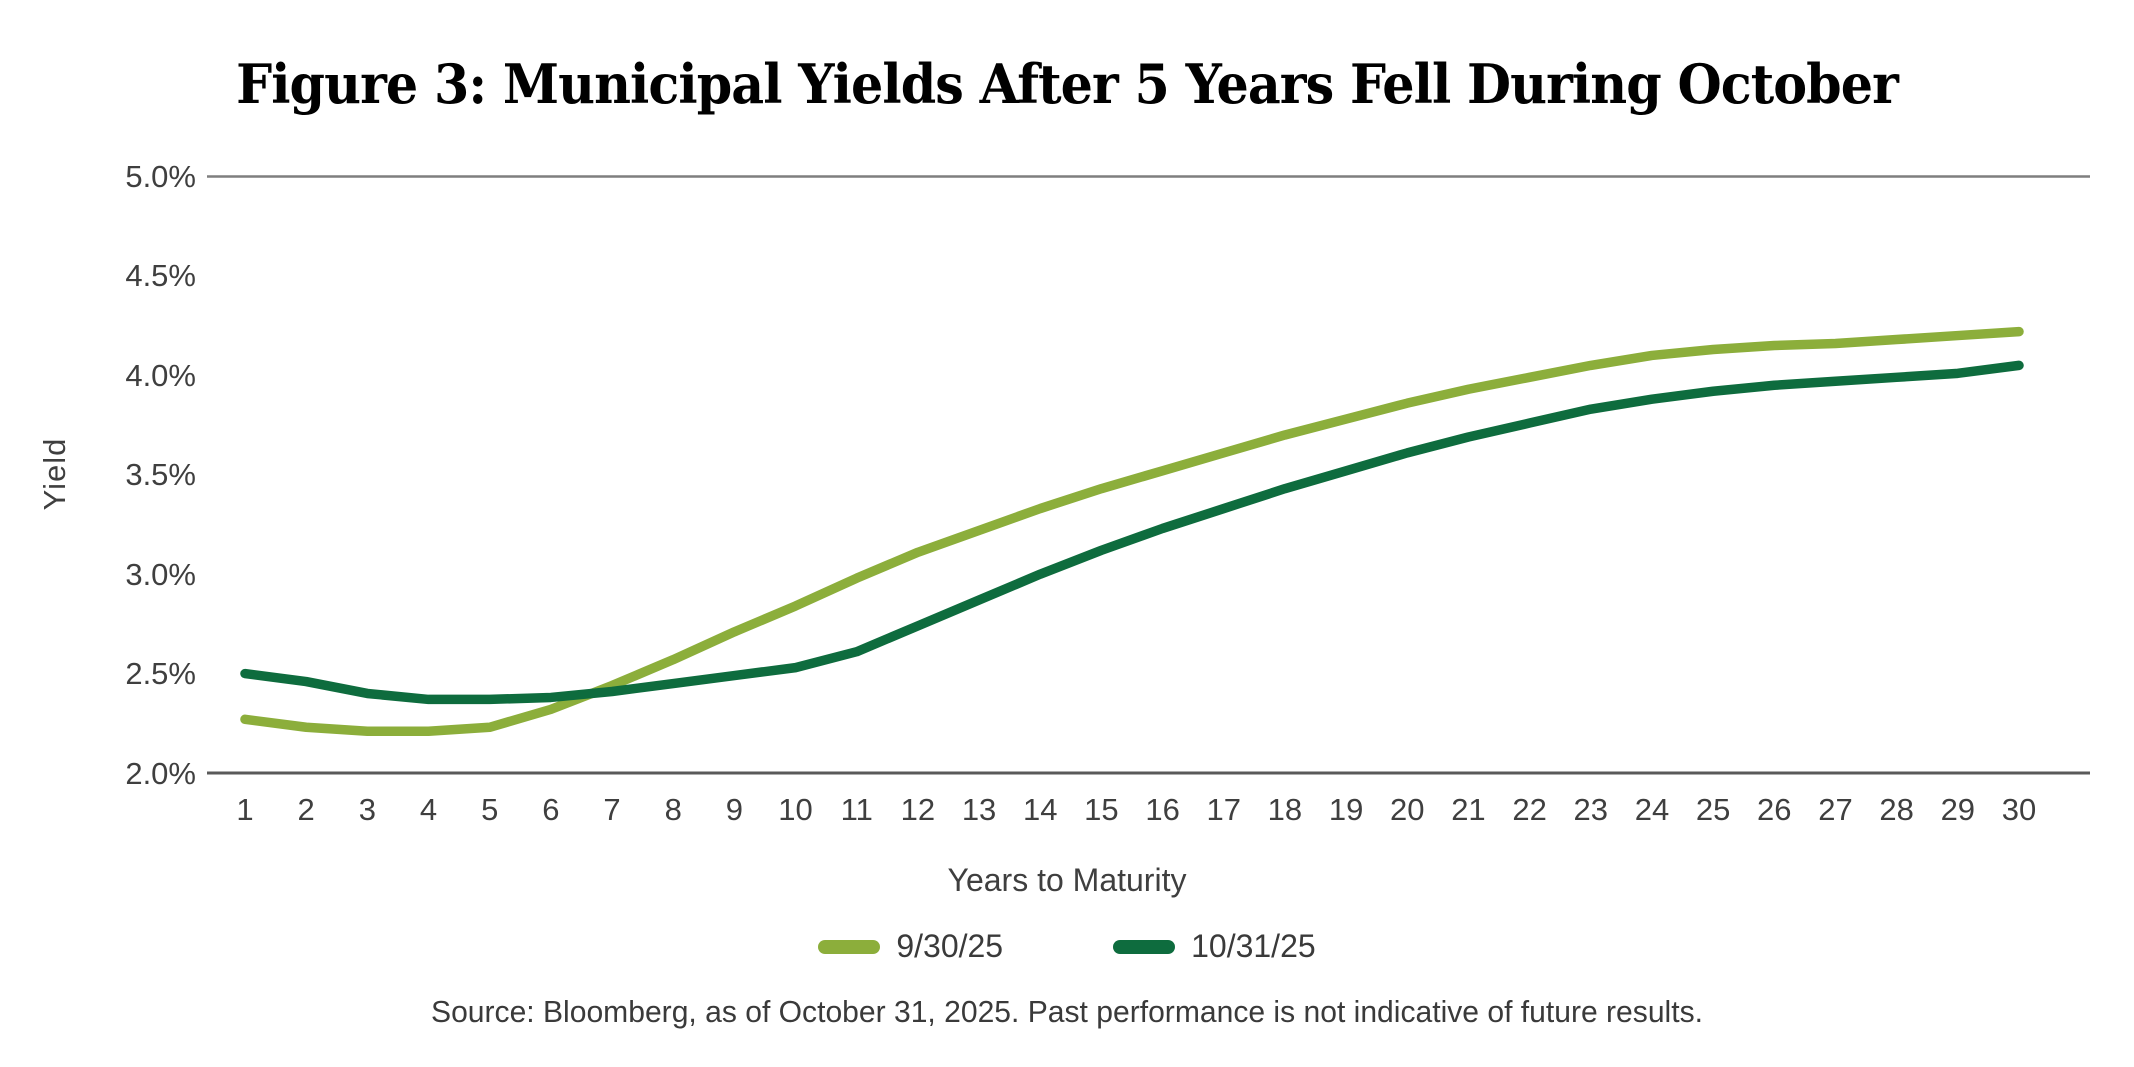  What do you see at coordinates (367, 809) in the screenshot?
I see `x-tick-label-3: 3` at bounding box center [367, 809].